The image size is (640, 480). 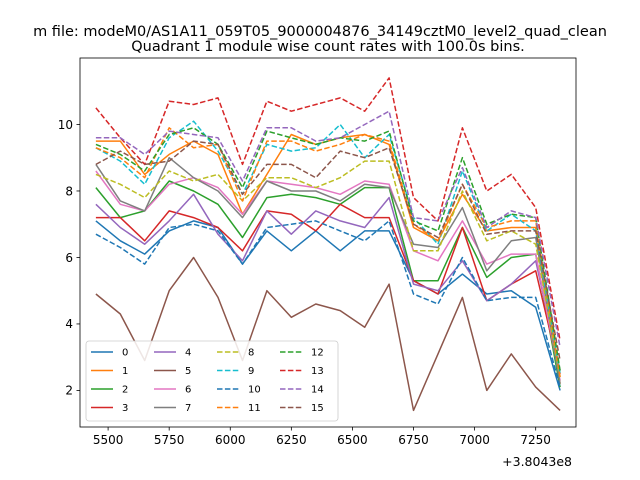 I want to click on y-tick-label-6: 6, so click(x=69, y=258).